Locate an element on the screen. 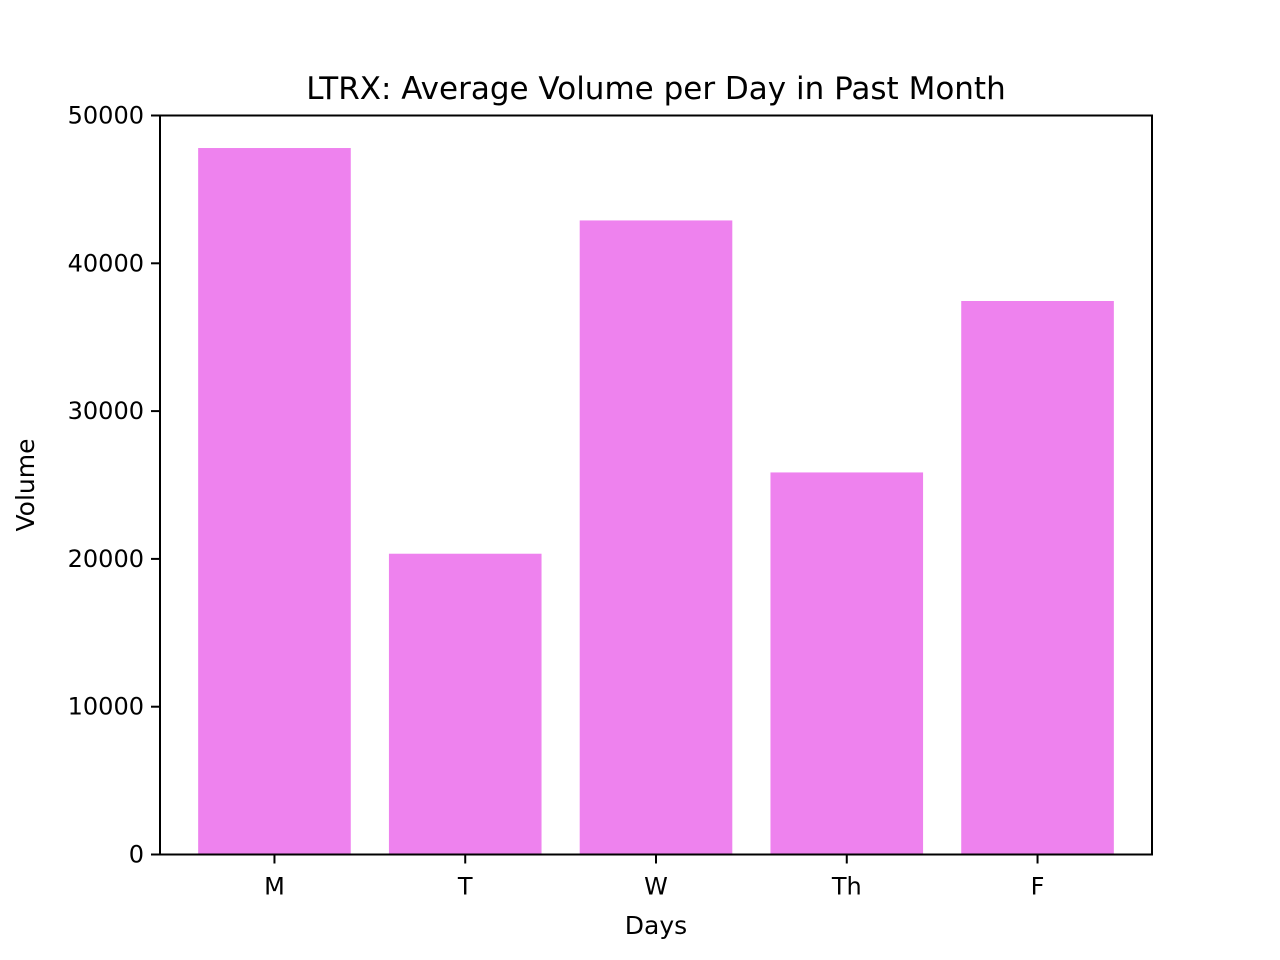  y-tick-label: 10000 is located at coordinates (106, 707).